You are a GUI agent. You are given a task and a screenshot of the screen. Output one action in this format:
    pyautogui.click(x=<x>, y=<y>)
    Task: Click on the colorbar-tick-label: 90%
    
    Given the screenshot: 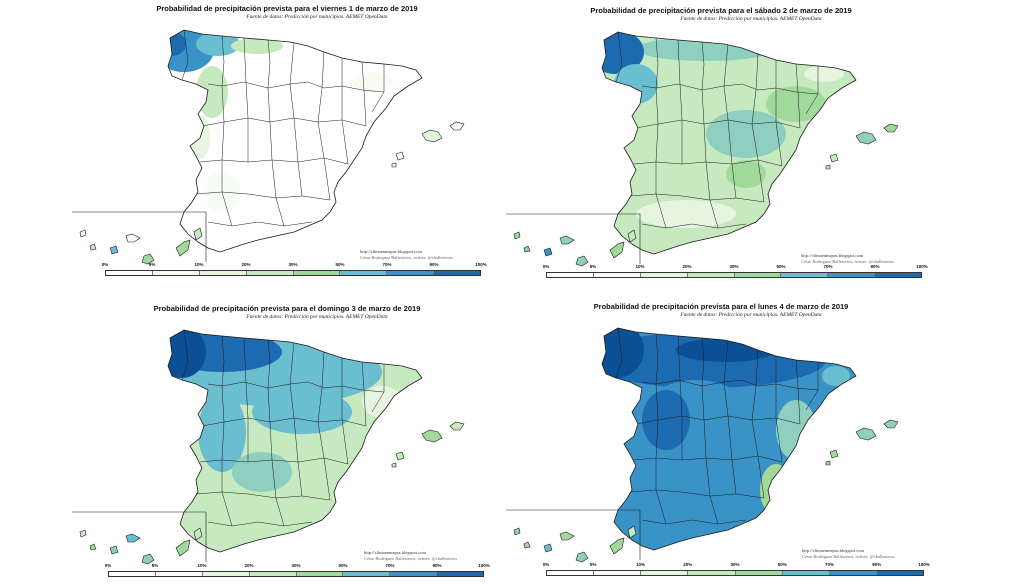 What is the action you would take?
    pyautogui.click(x=875, y=266)
    